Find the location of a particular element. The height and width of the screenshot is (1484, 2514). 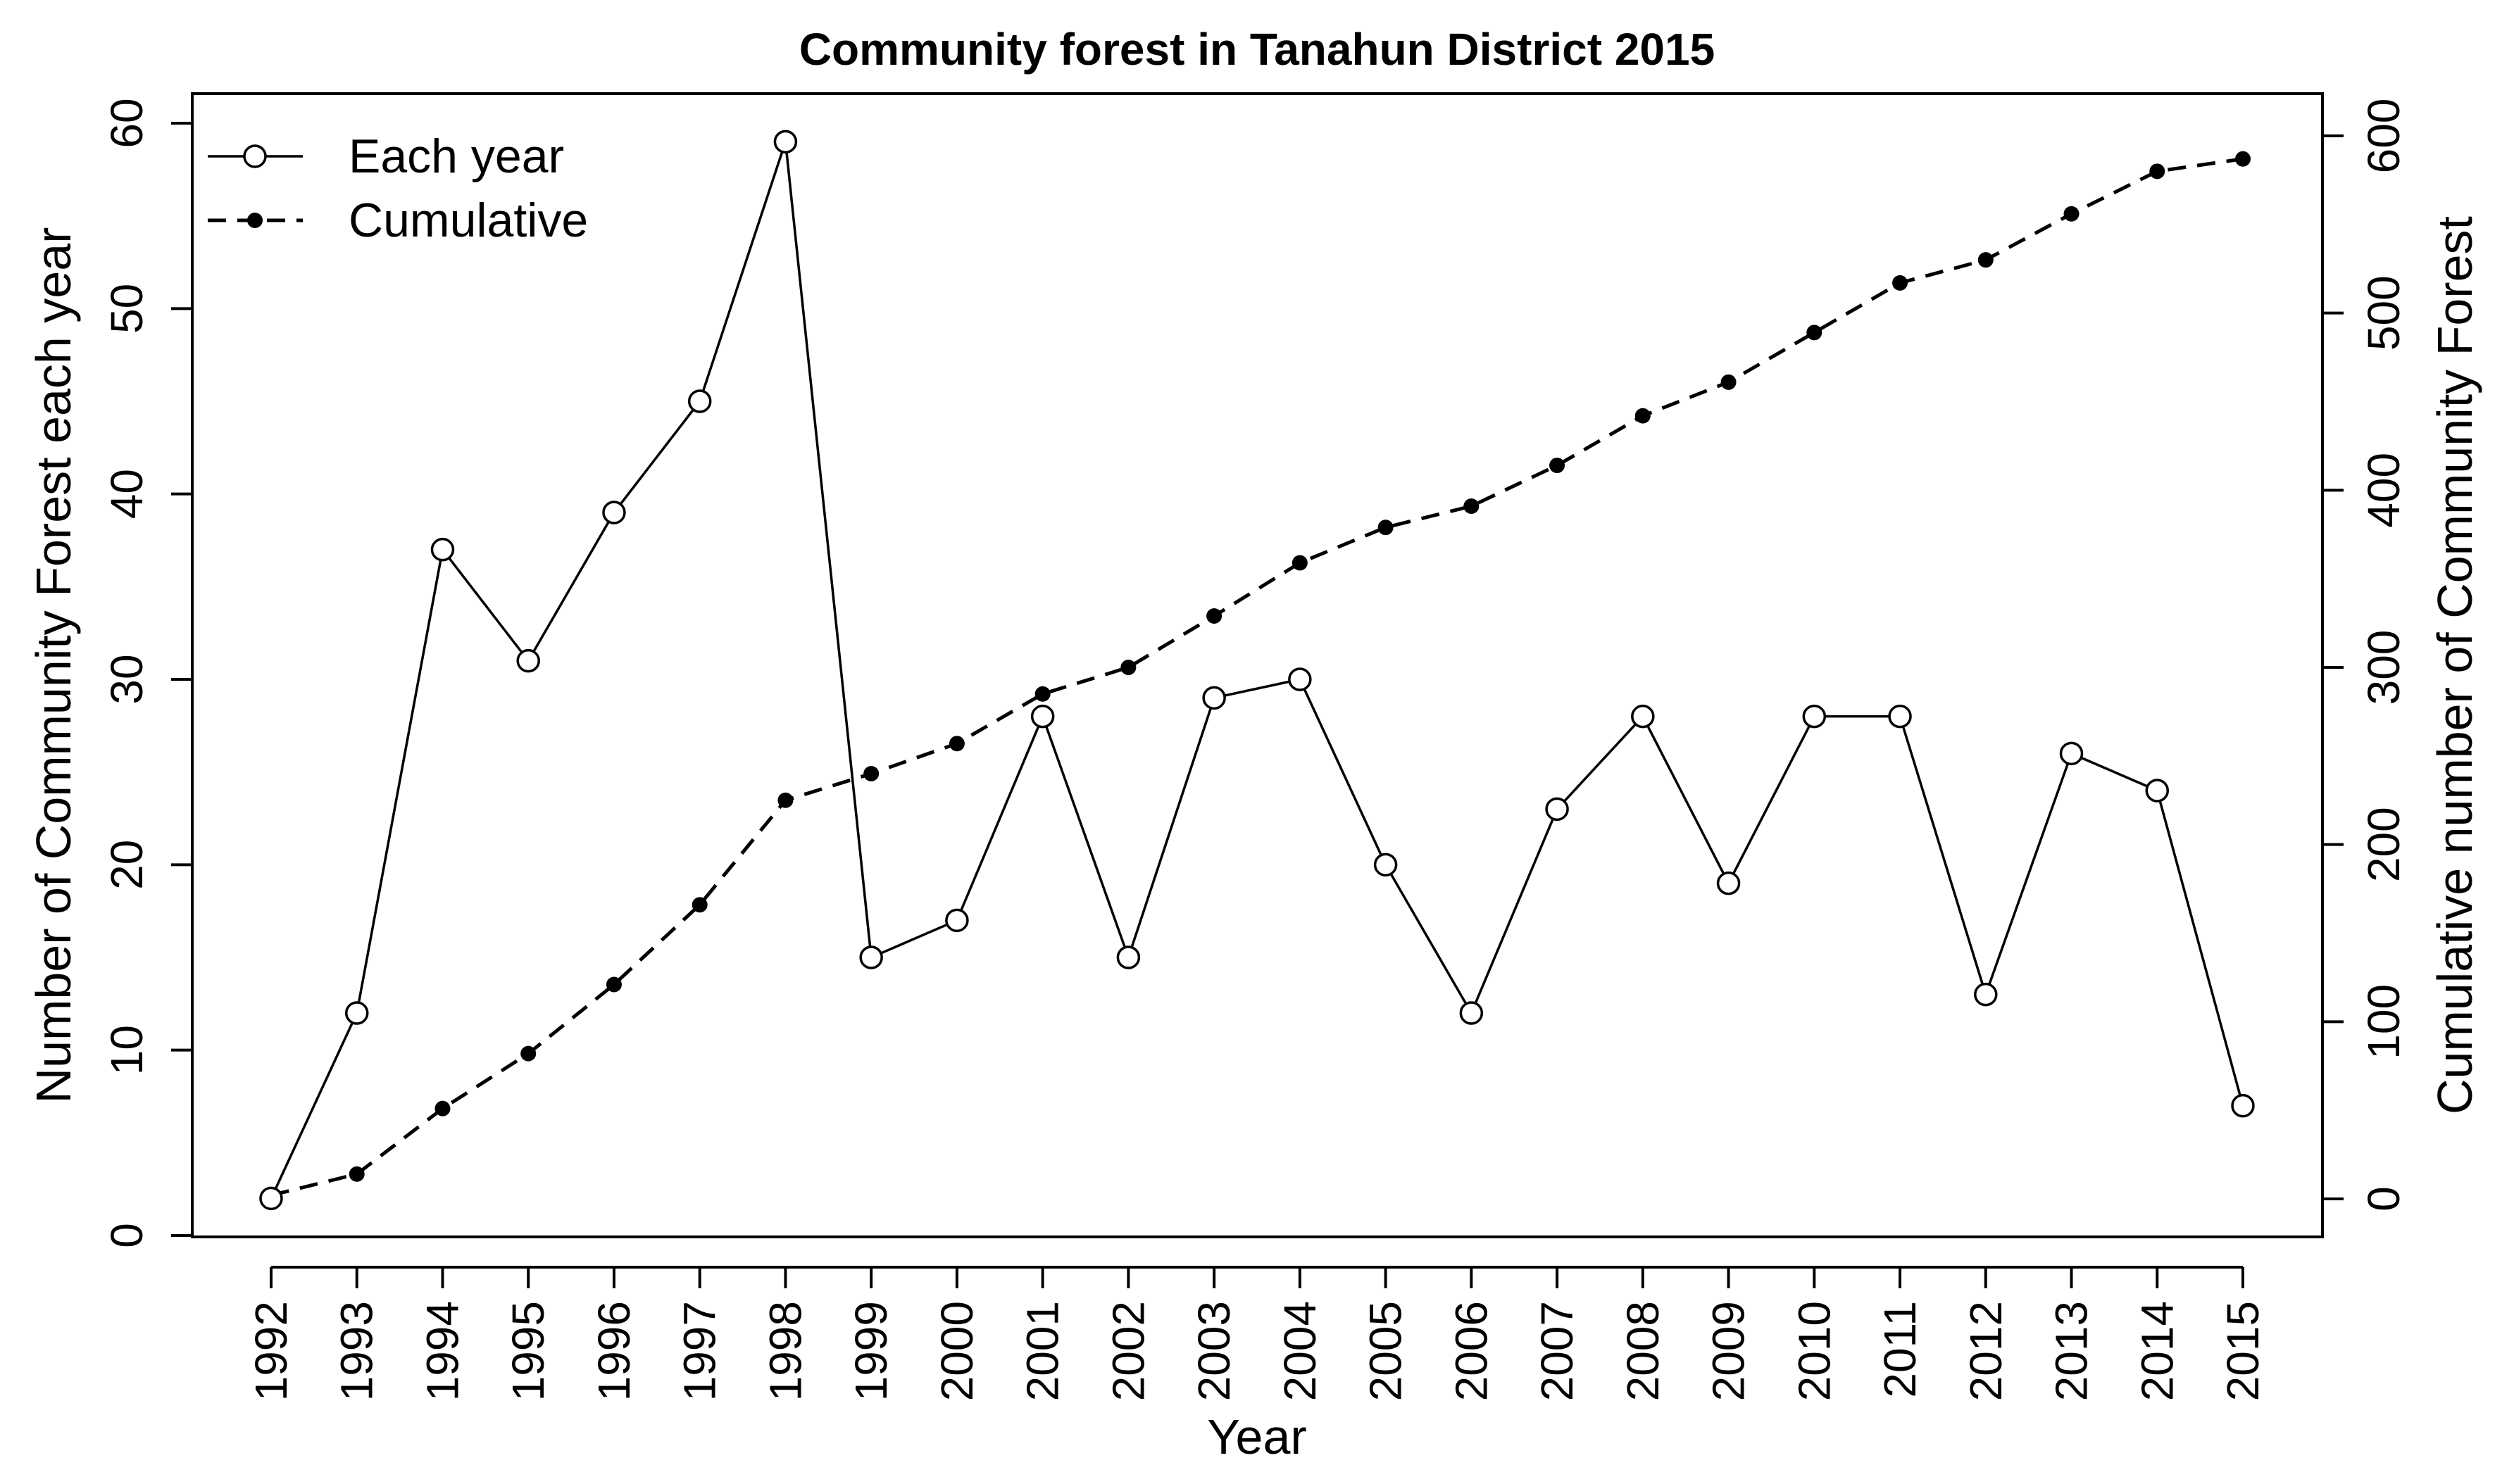

x-tick-label: 2011 is located at coordinates (1900, 1349).